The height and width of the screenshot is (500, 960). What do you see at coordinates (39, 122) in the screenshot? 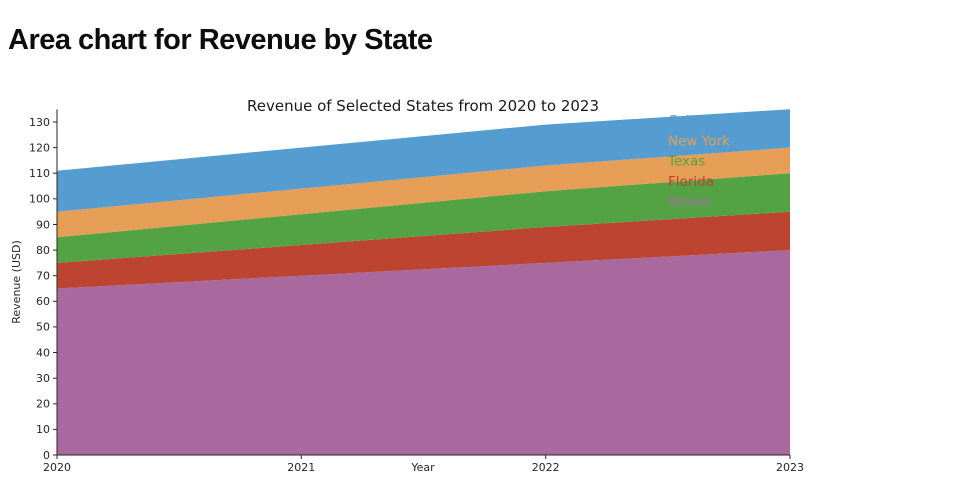
I see `y-tick-label: 130` at bounding box center [39, 122].